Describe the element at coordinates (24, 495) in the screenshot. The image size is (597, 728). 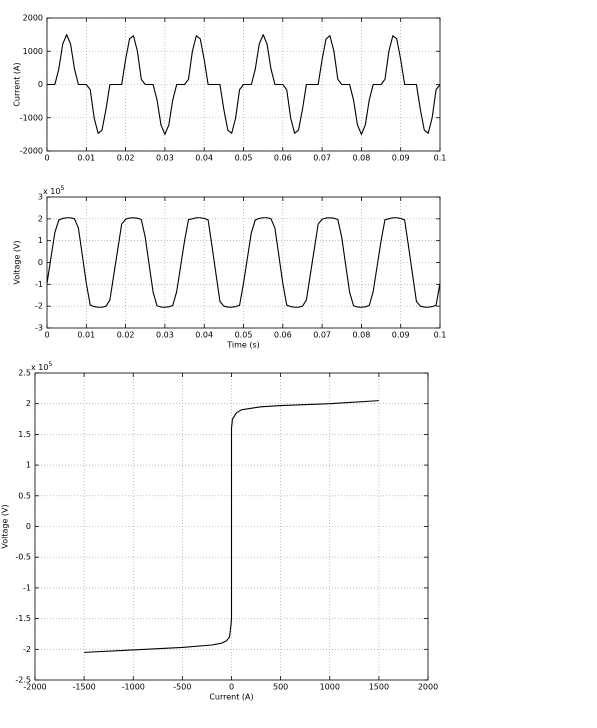
I see `y-tick-label: 0.5` at that location.